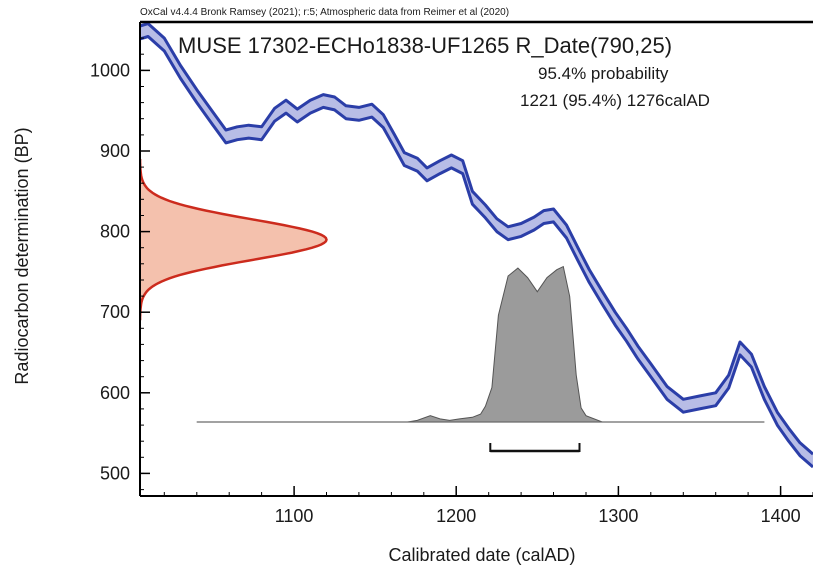 The width and height of the screenshot is (813, 569). Describe the element at coordinates (115, 232) in the screenshot. I see `y-tick-label: 800` at that location.